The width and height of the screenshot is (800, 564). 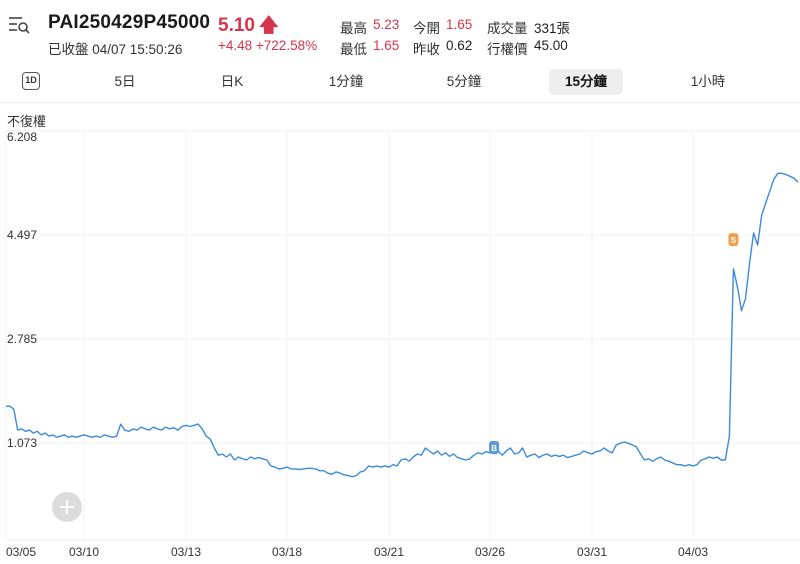 What do you see at coordinates (129, 22) in the screenshot?
I see `option-symbol: PAI250429P45000` at bounding box center [129, 22].